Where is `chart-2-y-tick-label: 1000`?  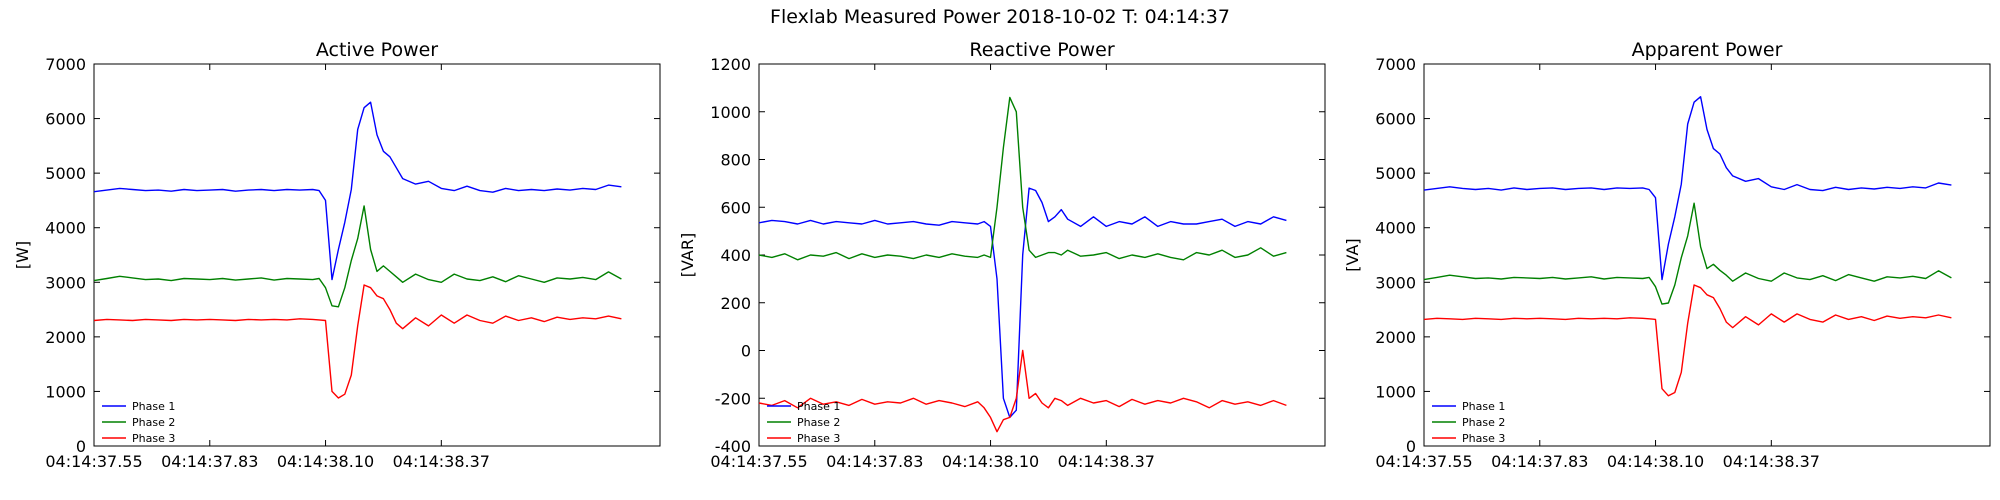
chart-2-y-tick-label: 1000 is located at coordinates (730, 112).